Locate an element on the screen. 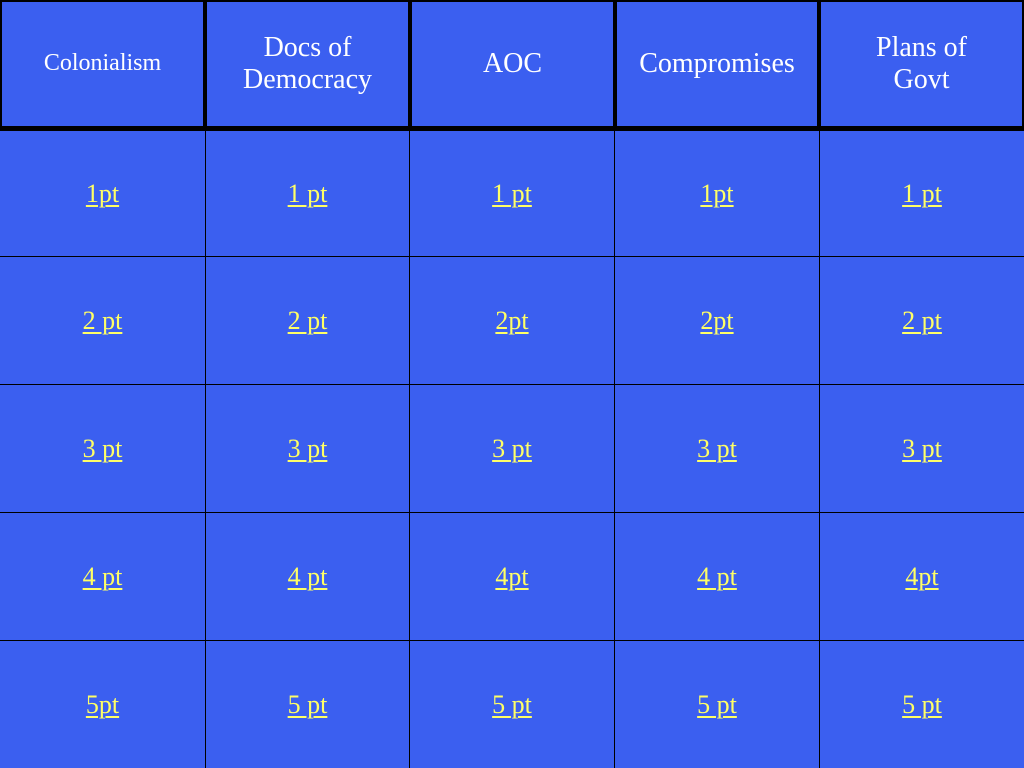 This screenshot has width=1024, height=768. category-label: Plans of Govt is located at coordinates (921, 63).